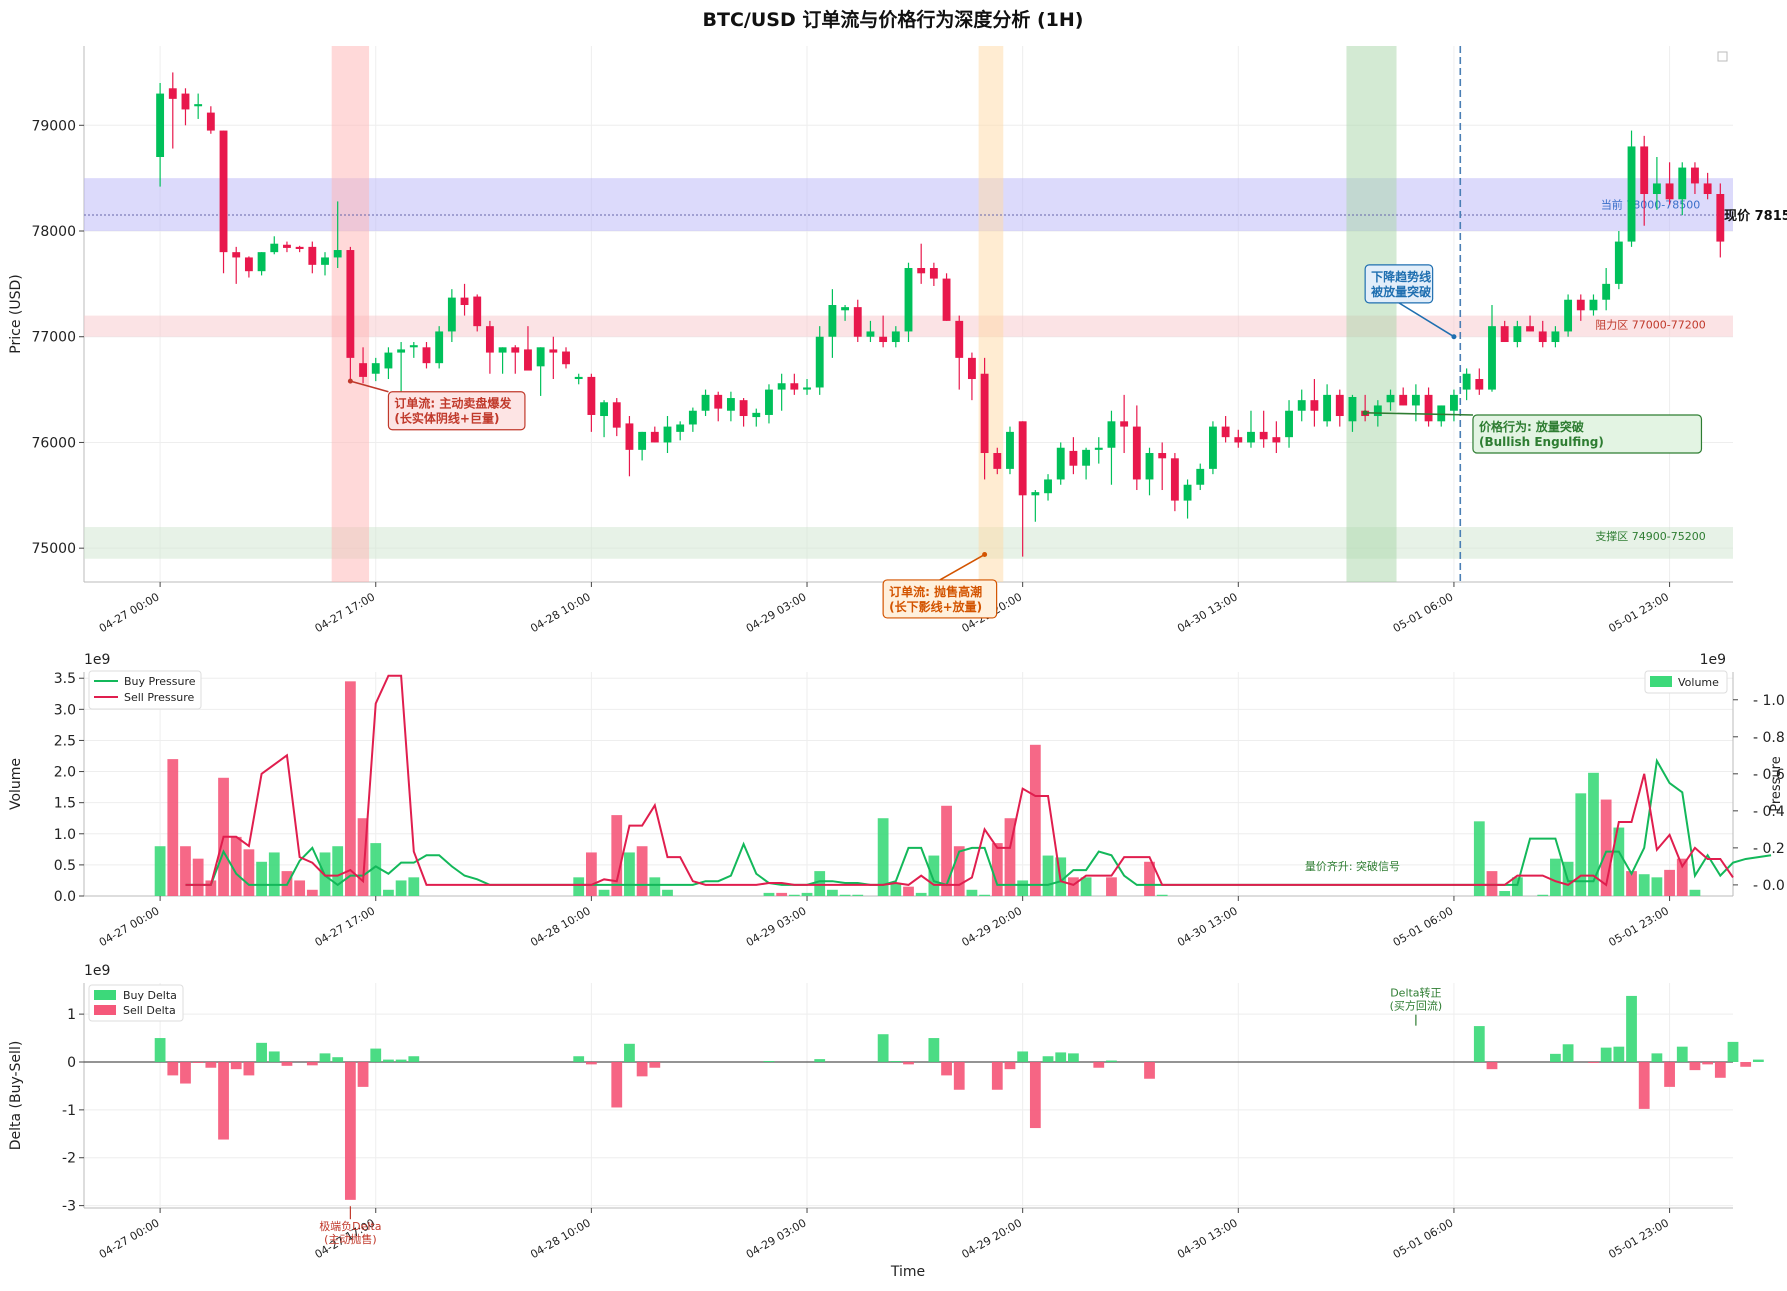 This screenshot has height=1291, width=1787. Describe the element at coordinates (1423, 1238) in the screenshot. I see `x-tick-label: 05-01 06:00` at that location.